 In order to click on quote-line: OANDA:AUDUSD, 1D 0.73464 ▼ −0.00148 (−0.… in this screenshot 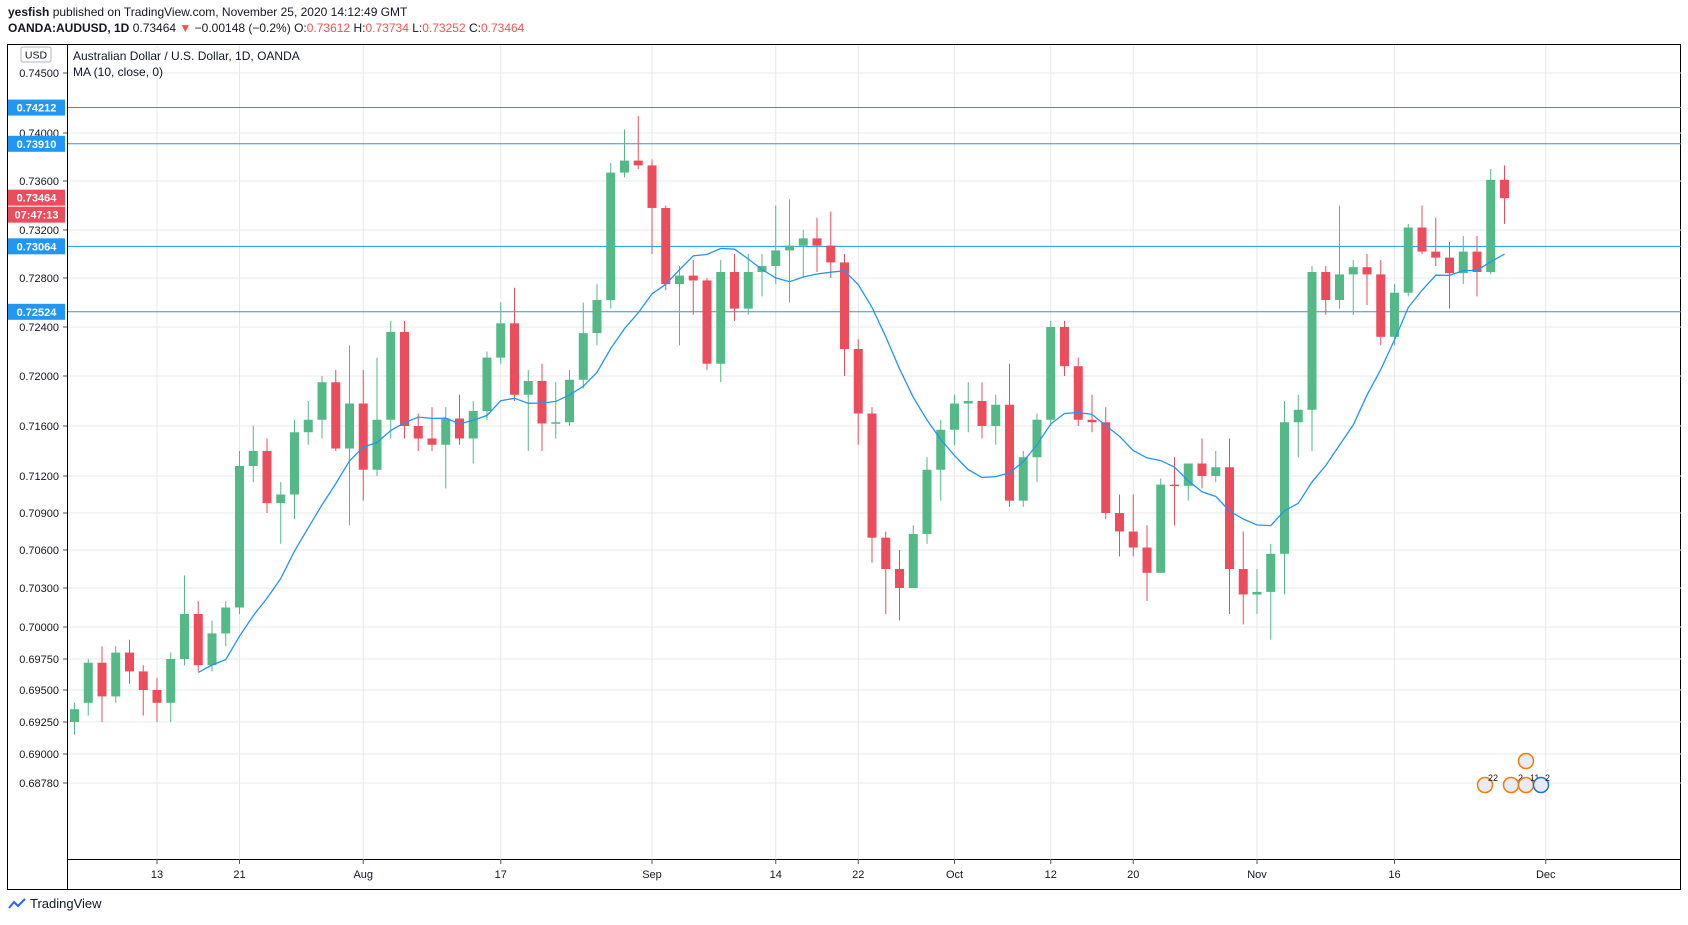, I will do `click(266, 28)`.